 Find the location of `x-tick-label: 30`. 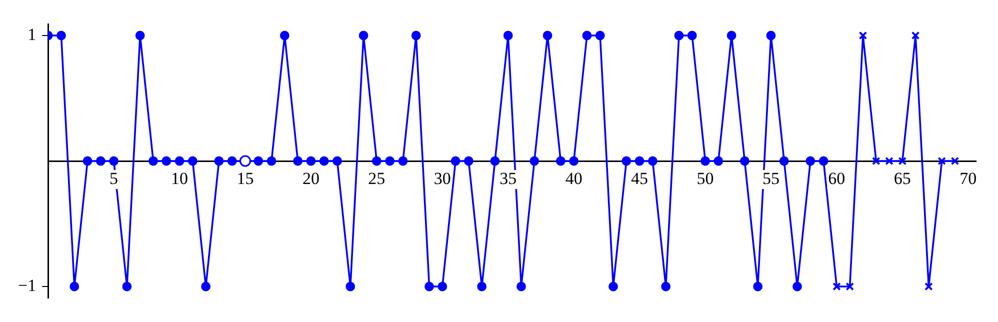

x-tick-label: 30 is located at coordinates (442, 178).